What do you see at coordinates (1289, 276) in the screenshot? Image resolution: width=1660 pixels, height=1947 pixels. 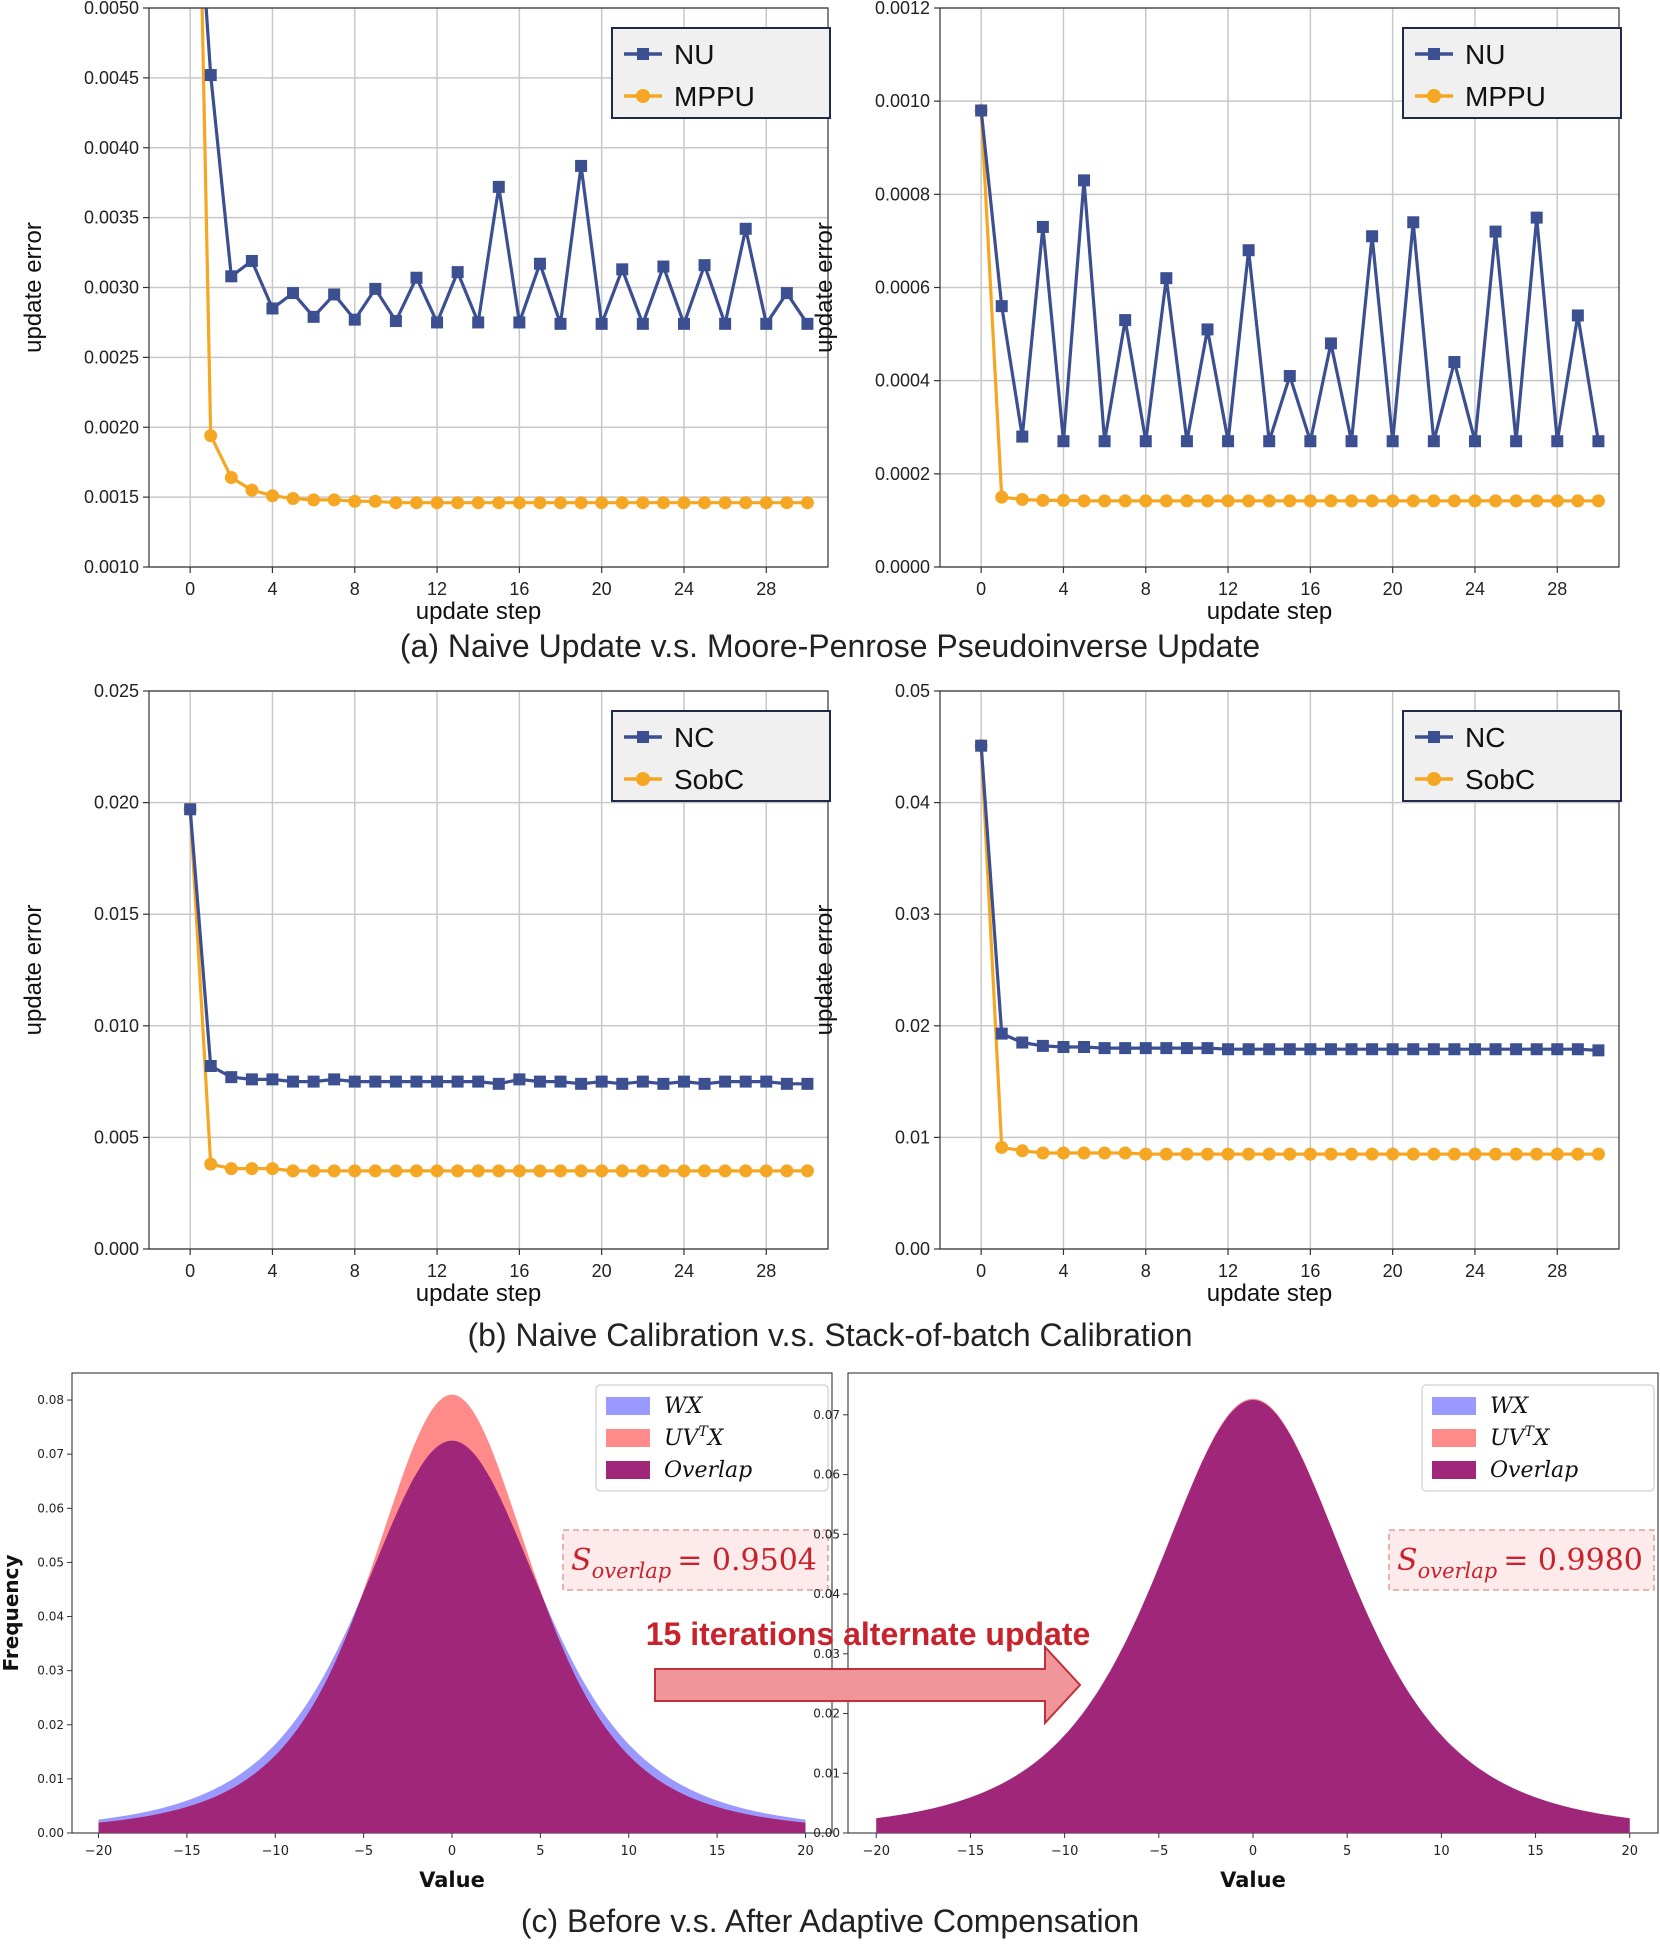 I see `series-line-NU` at bounding box center [1289, 276].